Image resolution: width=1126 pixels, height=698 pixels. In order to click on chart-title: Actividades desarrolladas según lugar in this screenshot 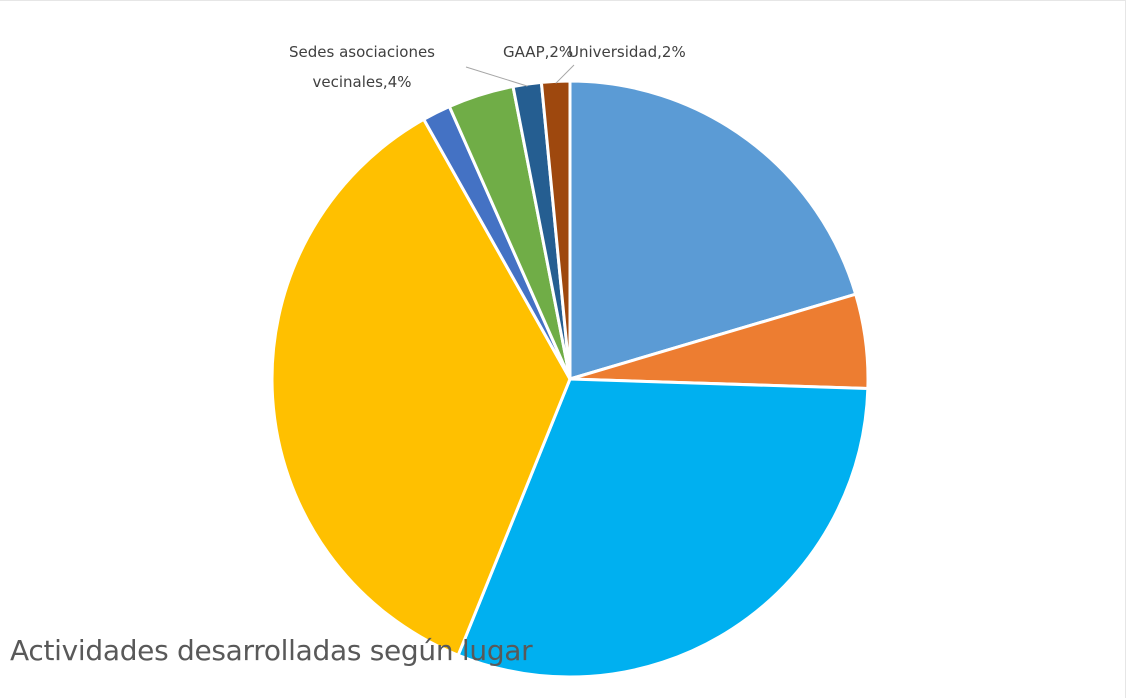, I will do `click(271, 650)`.